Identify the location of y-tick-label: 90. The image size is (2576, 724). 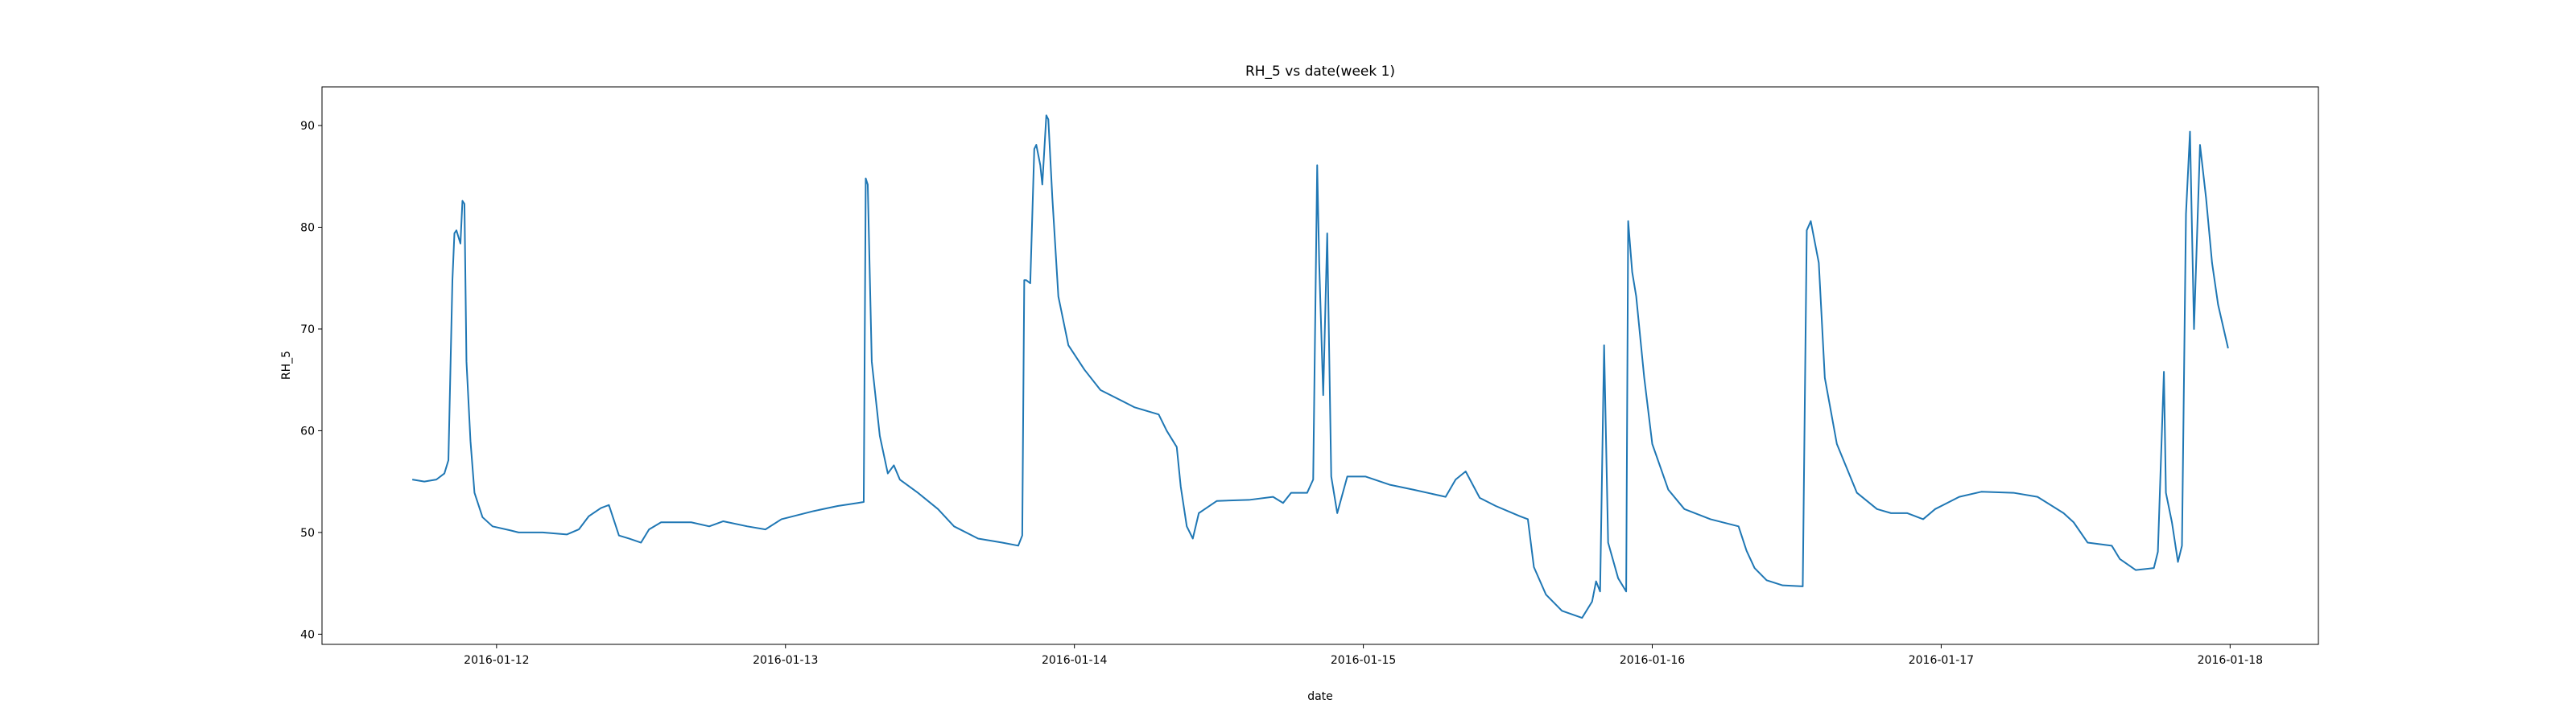
(307, 126).